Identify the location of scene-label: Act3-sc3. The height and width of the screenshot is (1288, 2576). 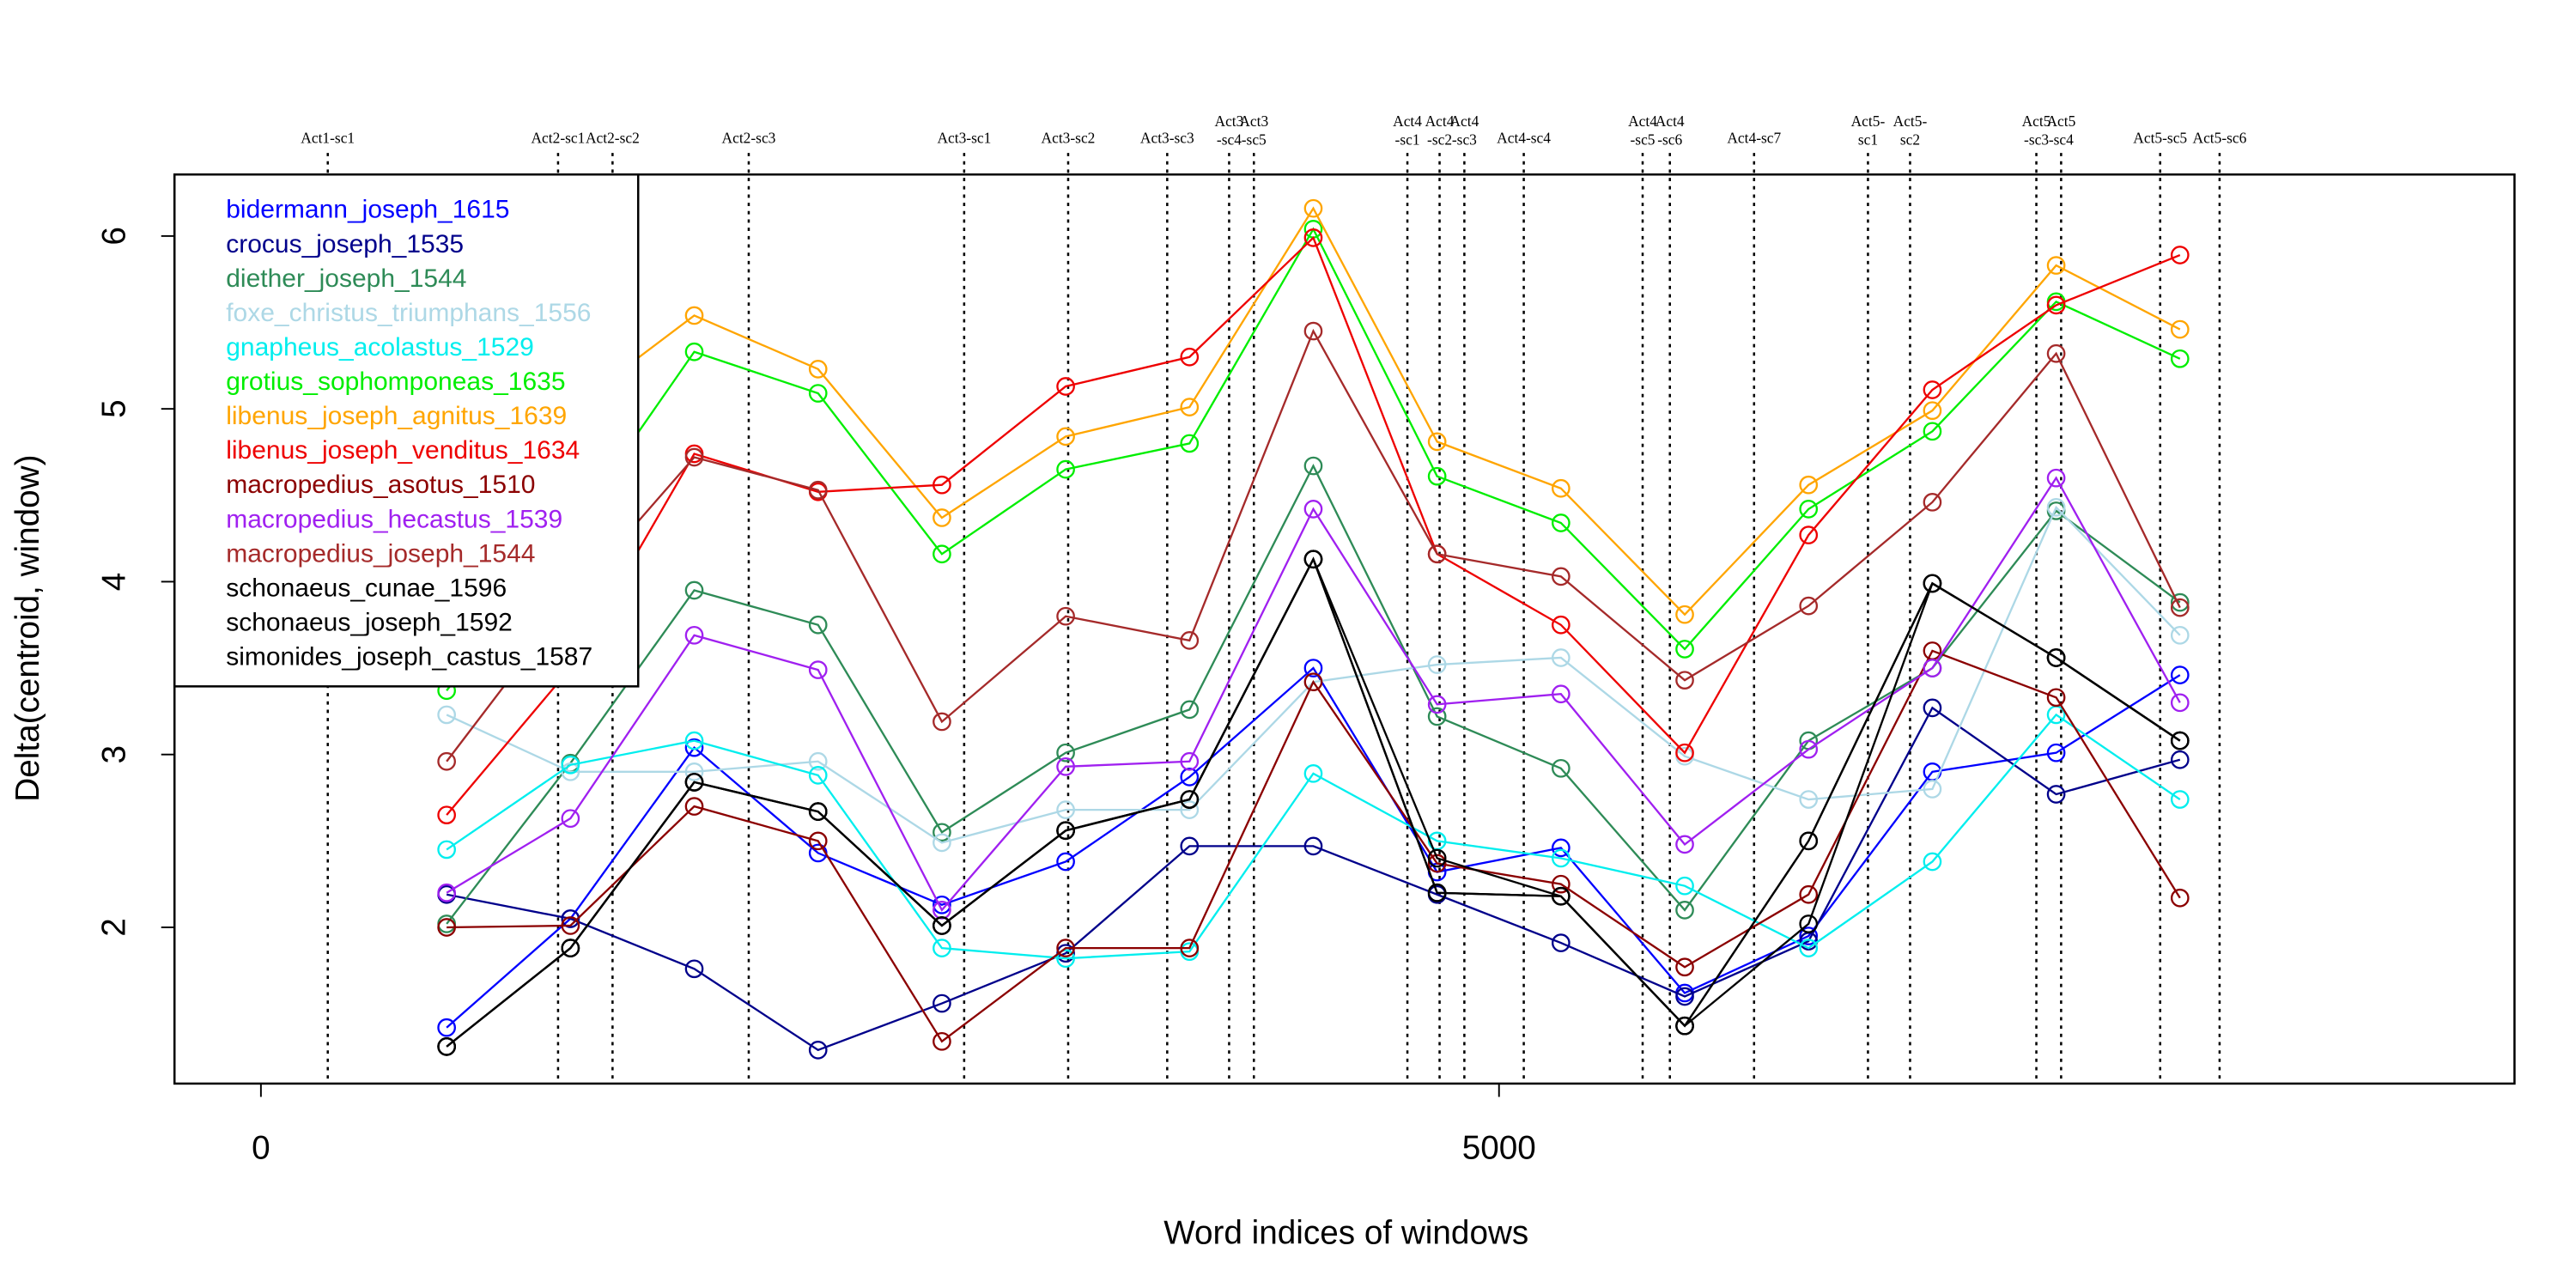
(1167, 138).